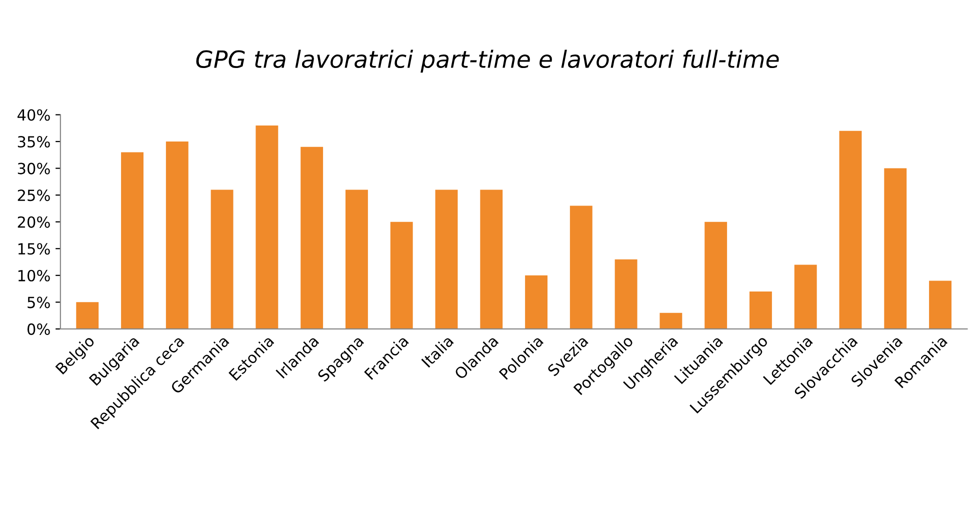  What do you see at coordinates (34, 196) in the screenshot?
I see `y-tick-label: 25%` at bounding box center [34, 196].